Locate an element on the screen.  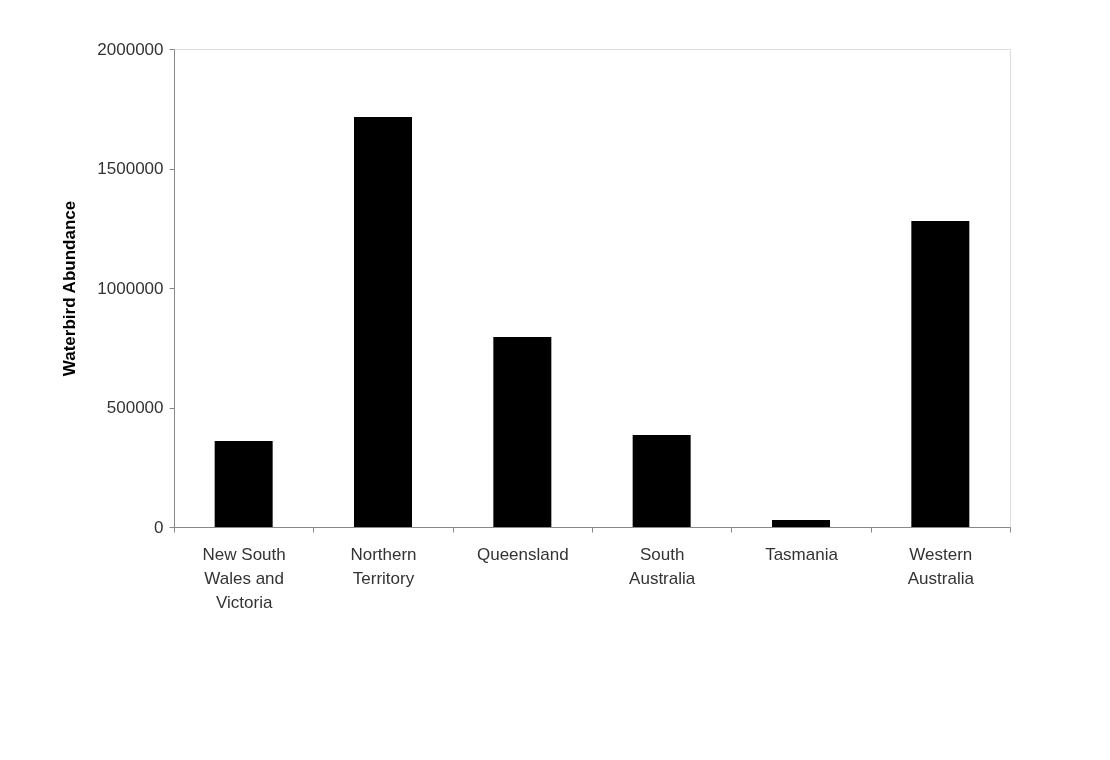
x-tick-label: Northern Territory is located at coordinates (383, 566).